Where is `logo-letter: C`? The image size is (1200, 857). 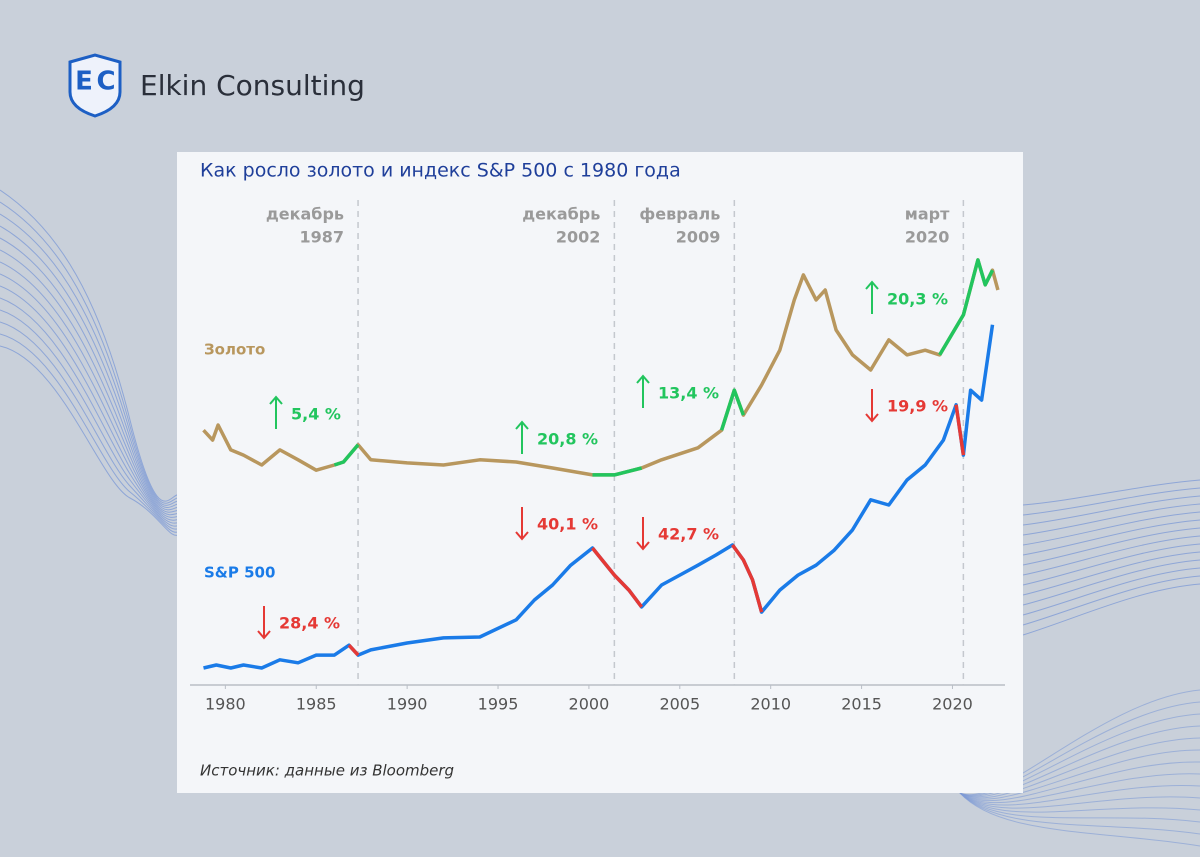
logo-letter: C is located at coordinates (105, 82).